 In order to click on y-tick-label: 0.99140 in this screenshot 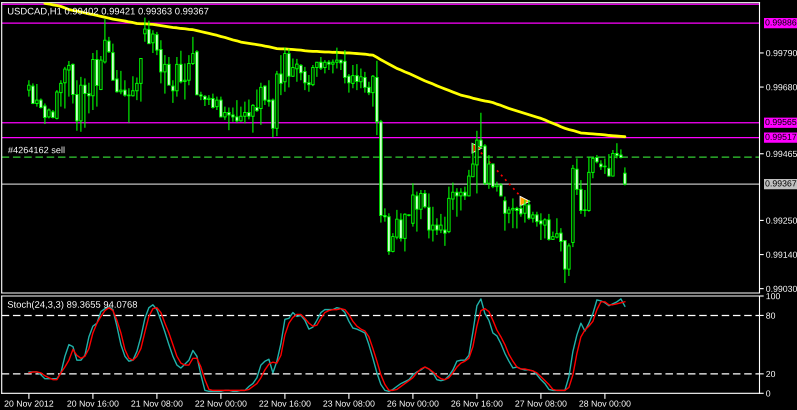, I will do `click(781, 255)`.